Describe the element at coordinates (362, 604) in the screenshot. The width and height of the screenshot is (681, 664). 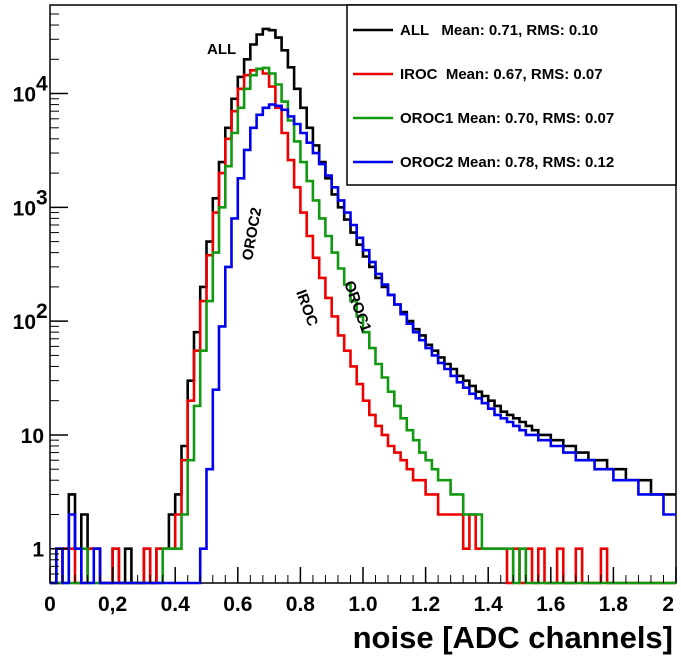
I see `x-tick-label: 1.0` at that location.